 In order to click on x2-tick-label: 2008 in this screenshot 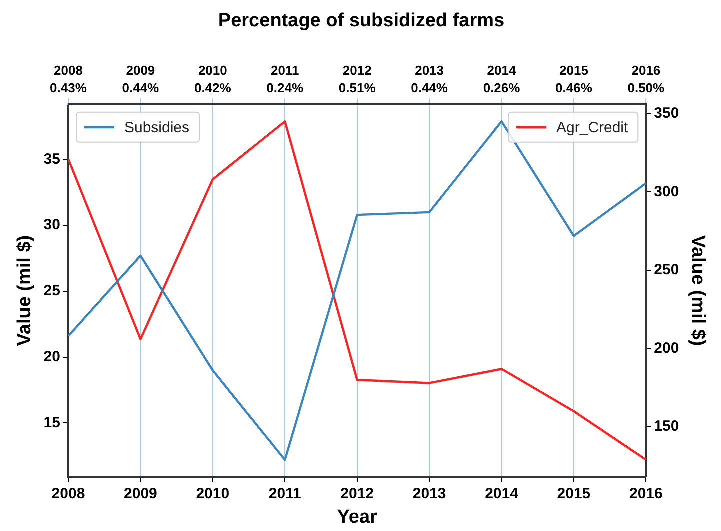, I will do `click(68, 70)`.